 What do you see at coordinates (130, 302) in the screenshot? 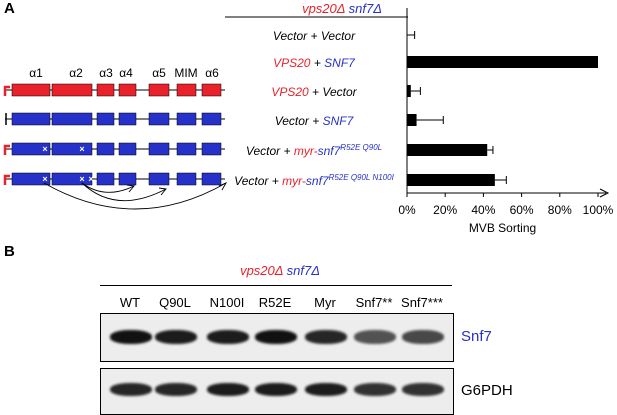
I see `lane-label: WT` at bounding box center [130, 302].